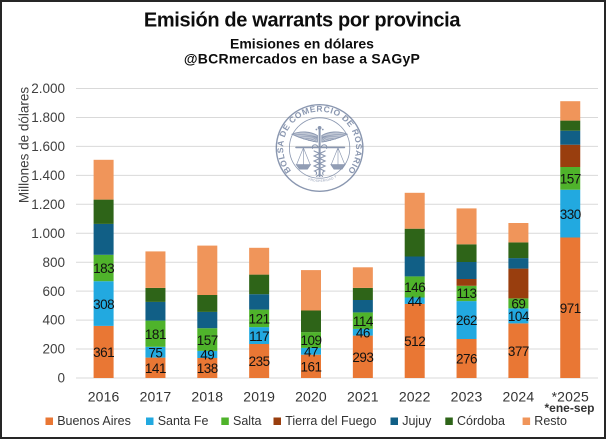  What do you see at coordinates (519, 397) in the screenshot?
I see `svg-text: 2024` at bounding box center [519, 397].